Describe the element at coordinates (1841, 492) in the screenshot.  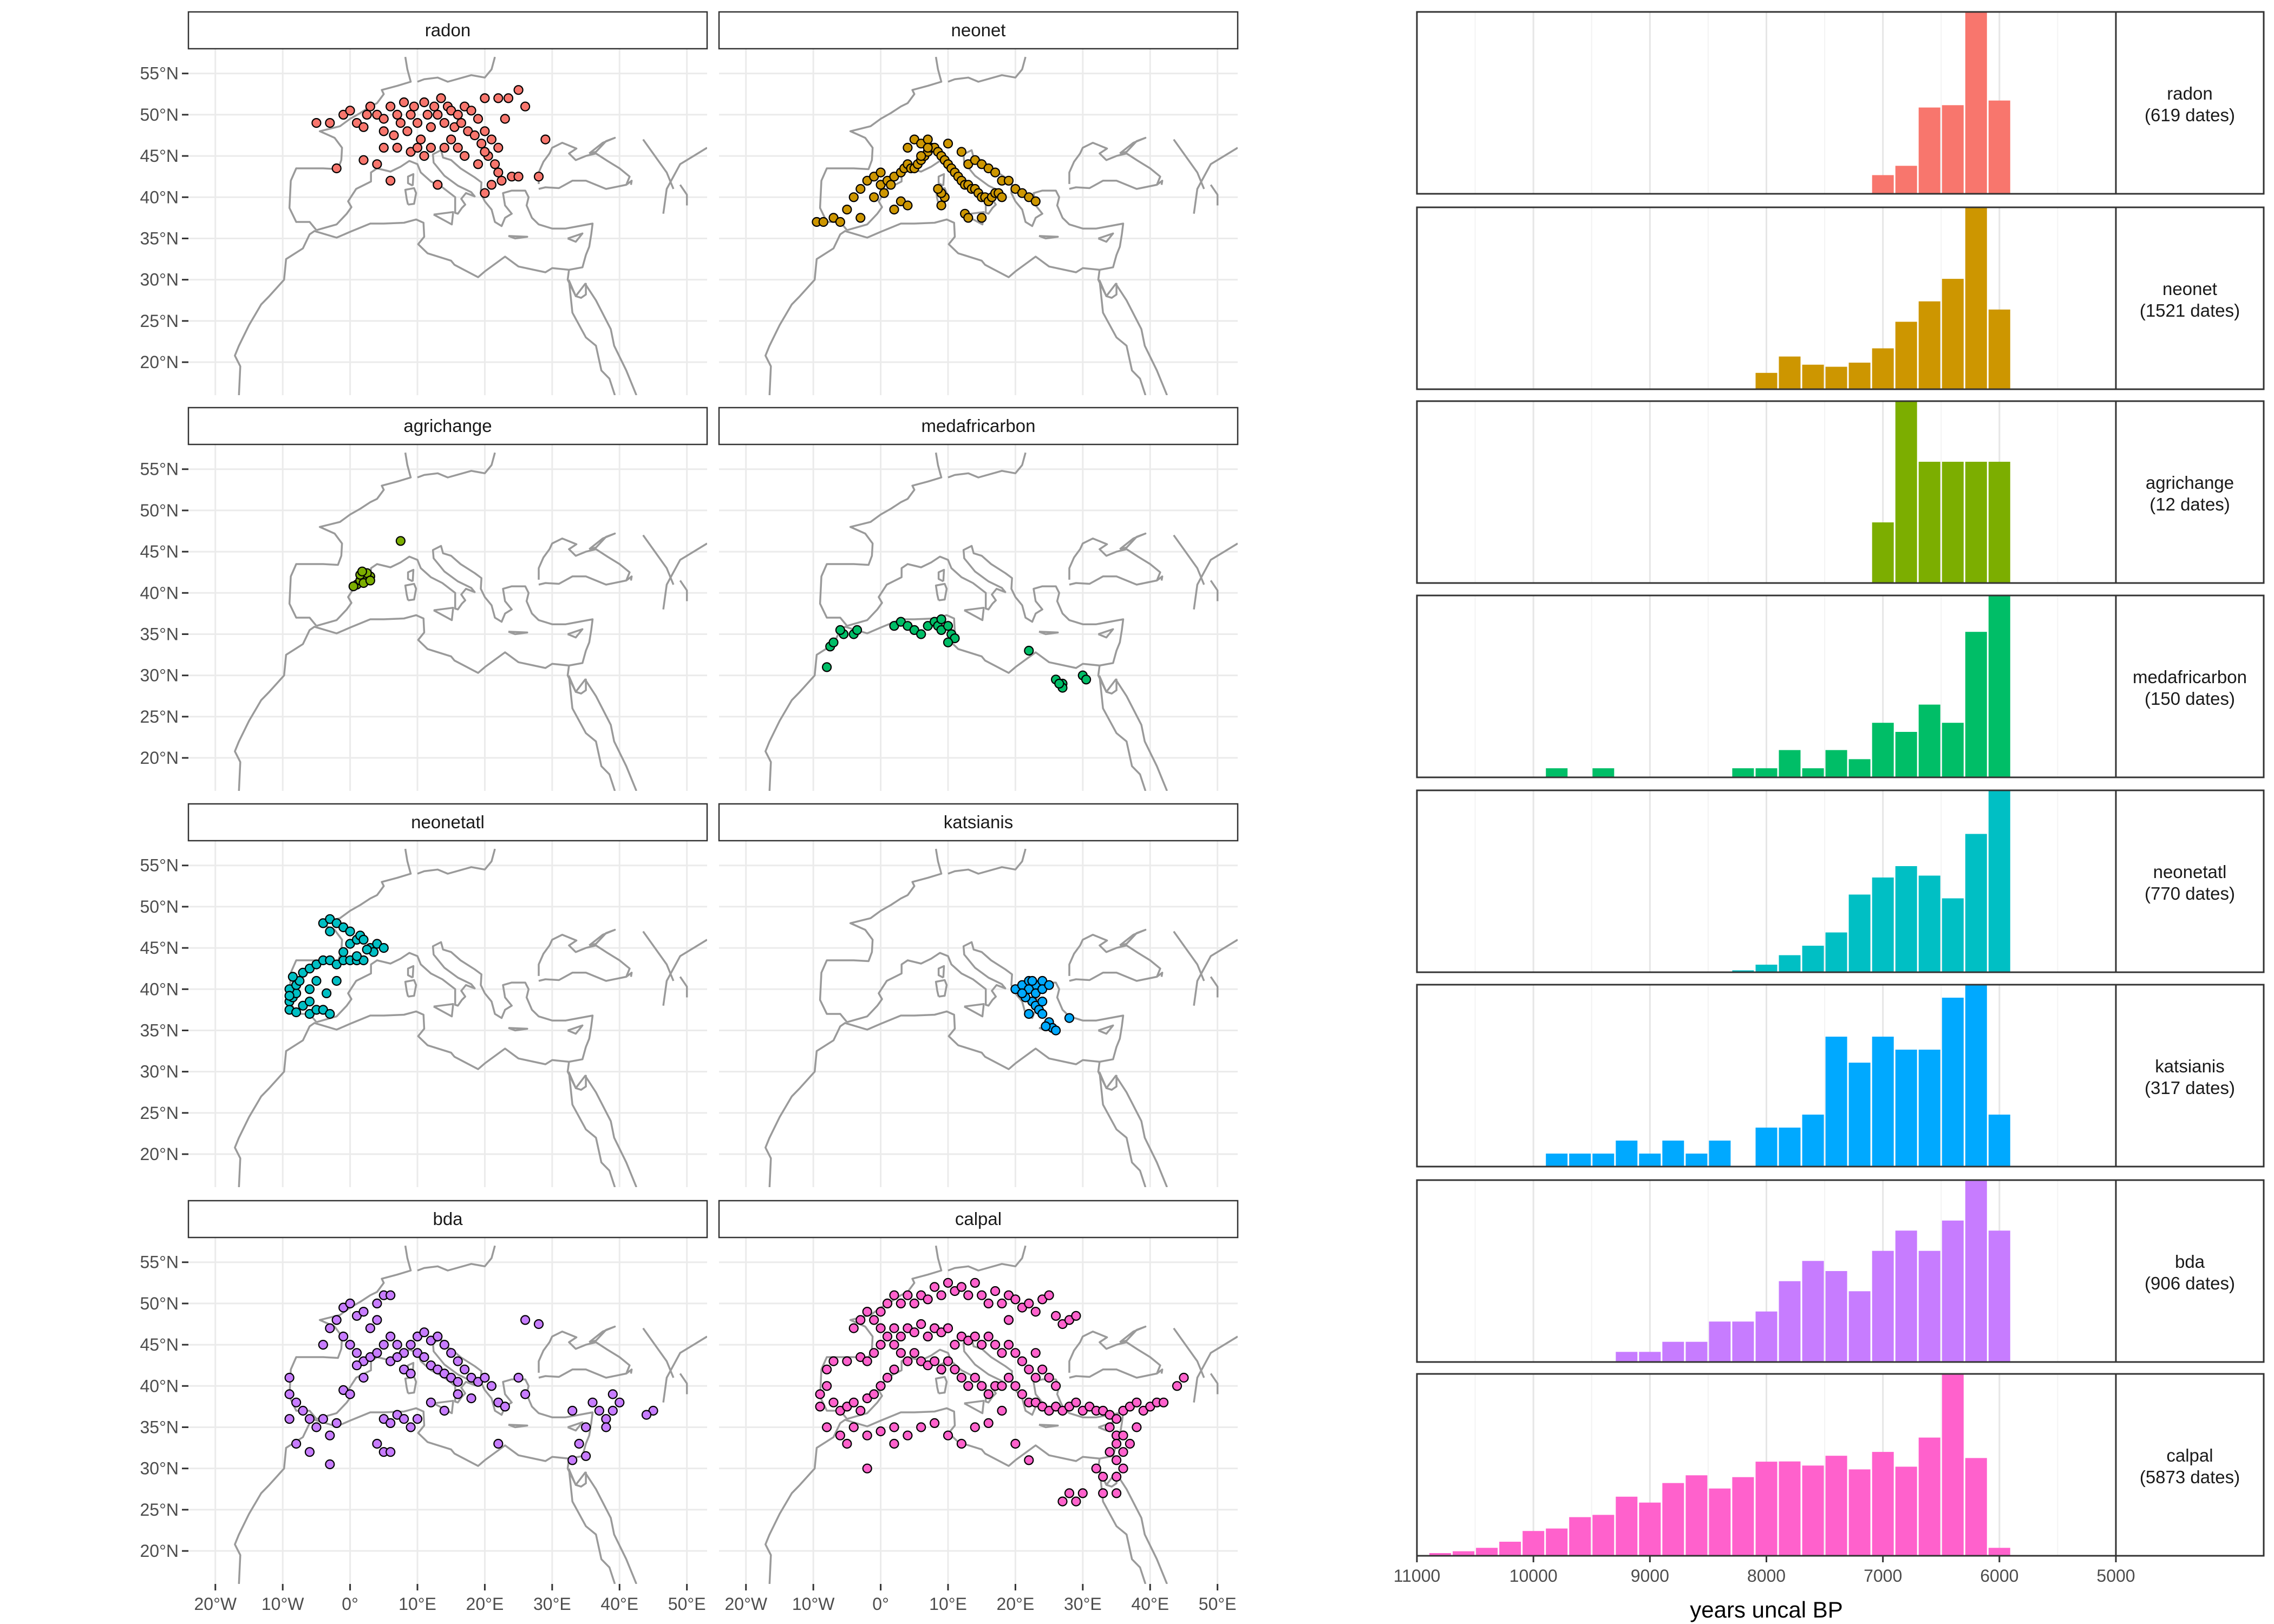
I see `histogram-panel-agrichange: agrichange(12 dates)` at that location.